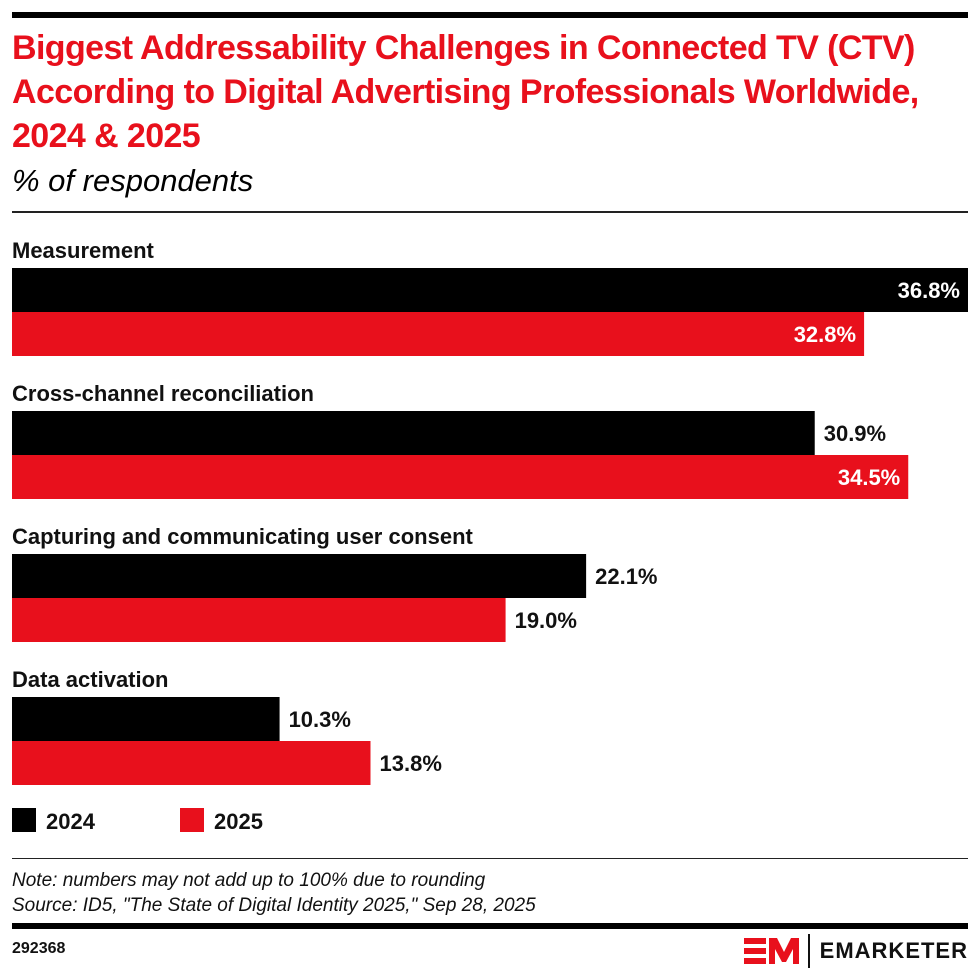 The width and height of the screenshot is (980, 980). I want to click on value-label: 19.0%, so click(546, 620).